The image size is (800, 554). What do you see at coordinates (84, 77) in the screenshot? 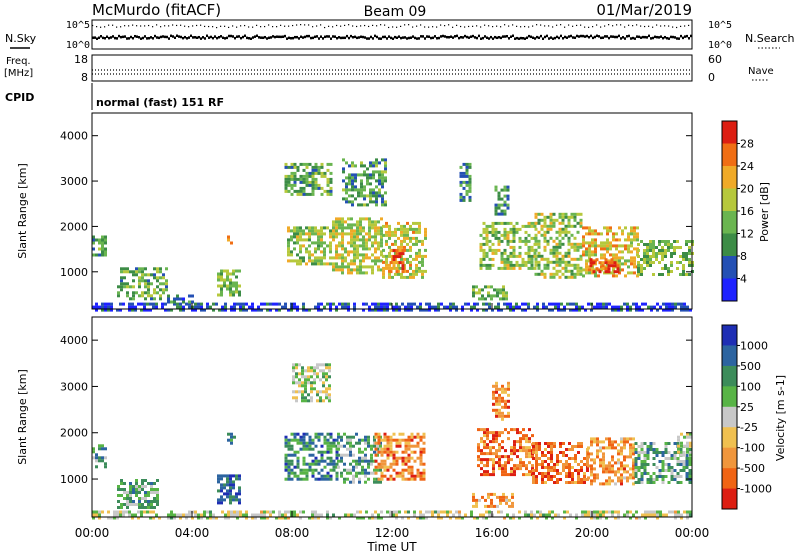
I see `freq-tick-low: 8` at bounding box center [84, 77].